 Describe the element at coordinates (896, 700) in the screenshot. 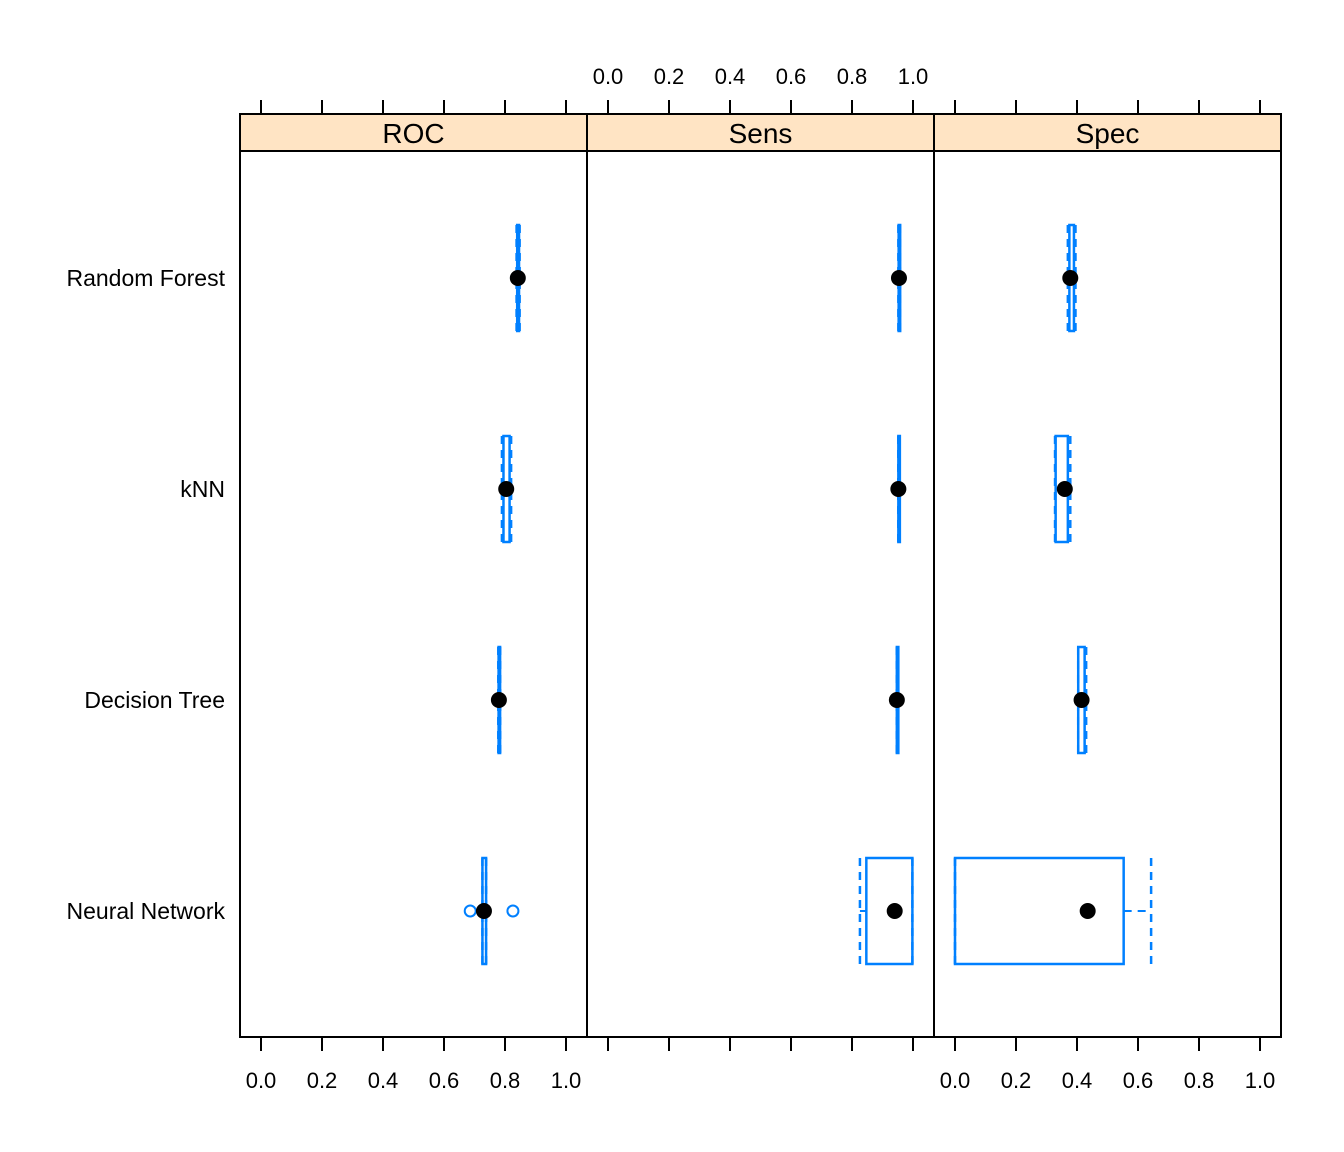

I see `median-sens-decision-tree` at that location.